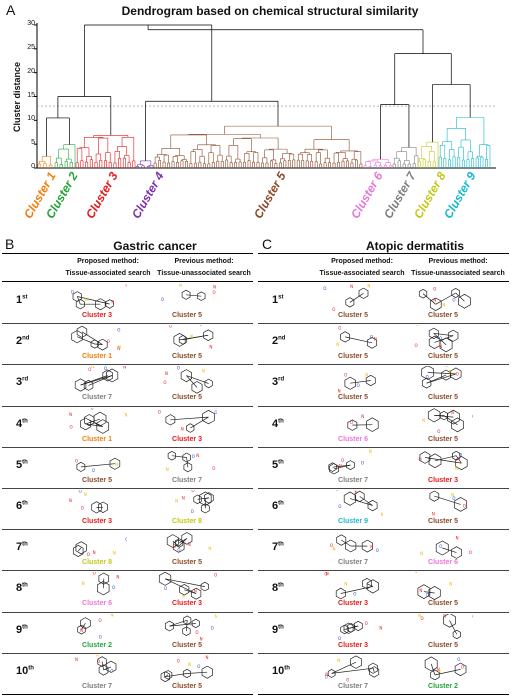  What do you see at coordinates (275, 629) in the screenshot?
I see `rank-number: 9` at bounding box center [275, 629].